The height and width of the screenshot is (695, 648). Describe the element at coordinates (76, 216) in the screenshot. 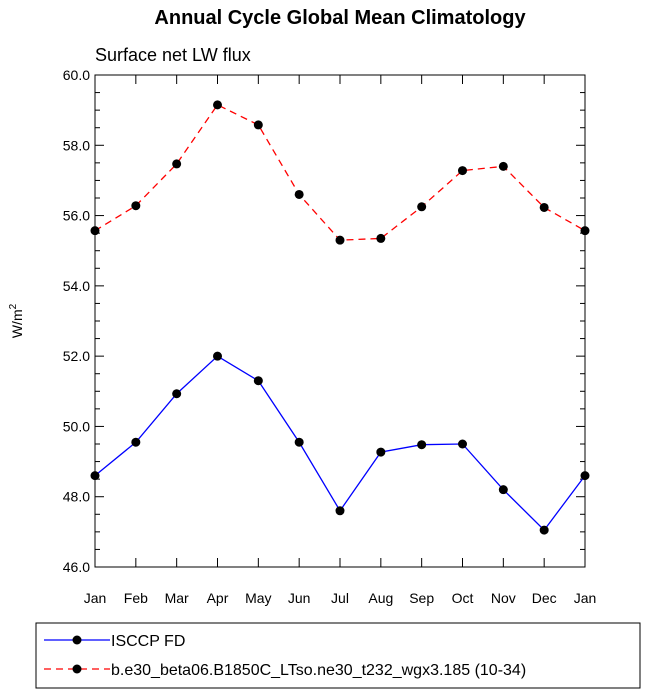

I see `y-tick-label: 56.0` at that location.